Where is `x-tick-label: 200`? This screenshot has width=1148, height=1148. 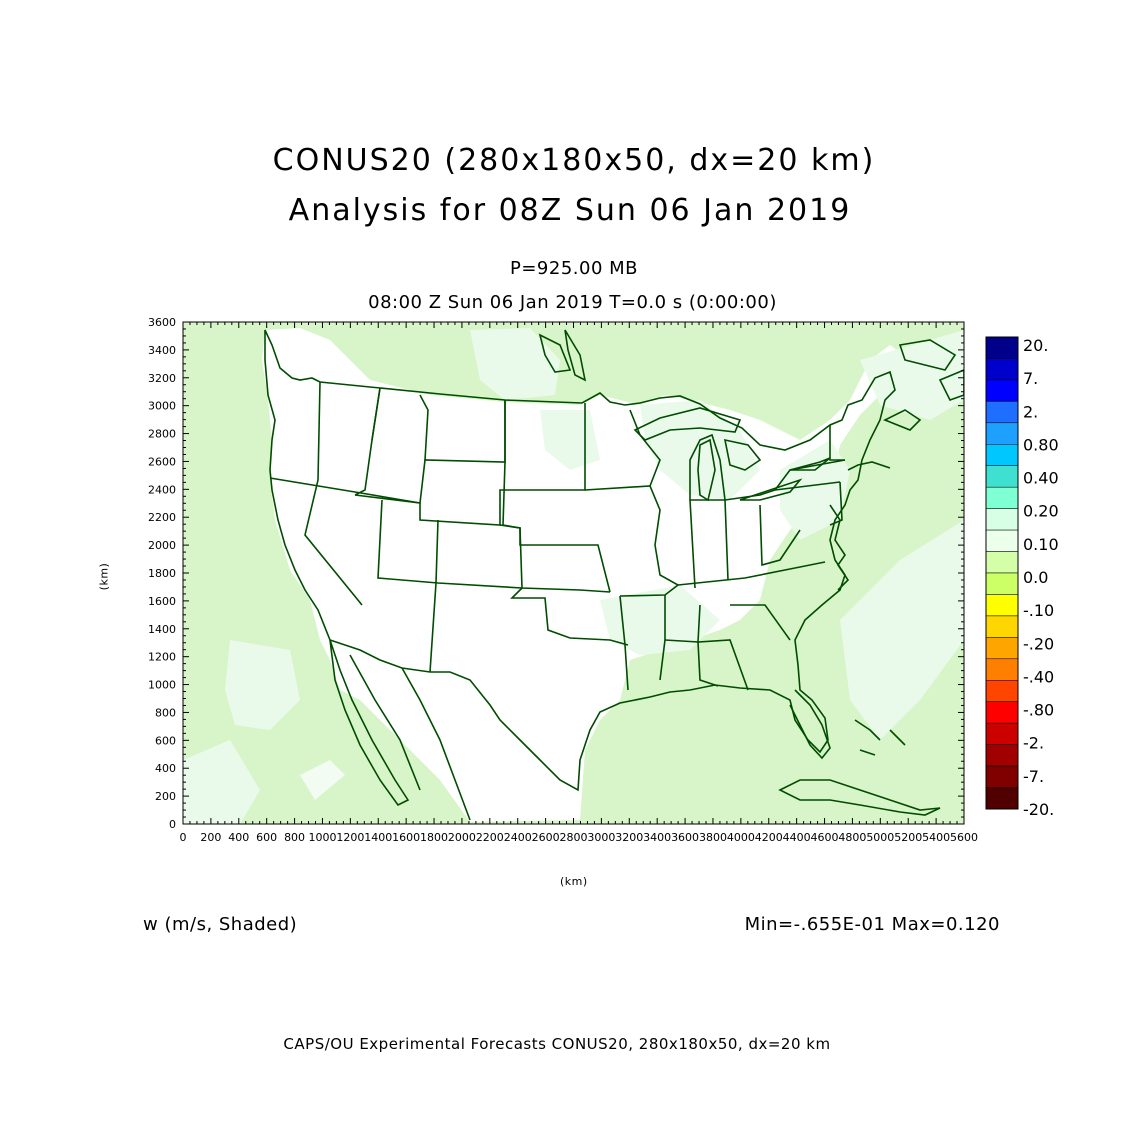 x-tick-label: 200 is located at coordinates (210, 837).